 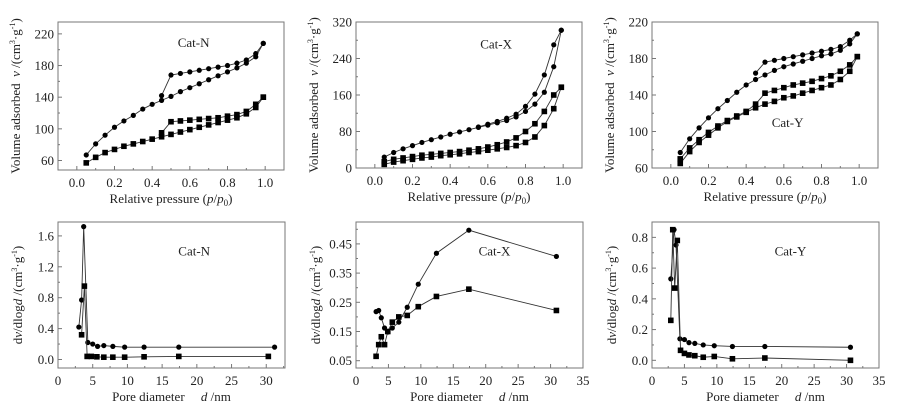 What do you see at coordinates (583, 380) in the screenshot?
I see `x-tick-label: 35` at bounding box center [583, 380].